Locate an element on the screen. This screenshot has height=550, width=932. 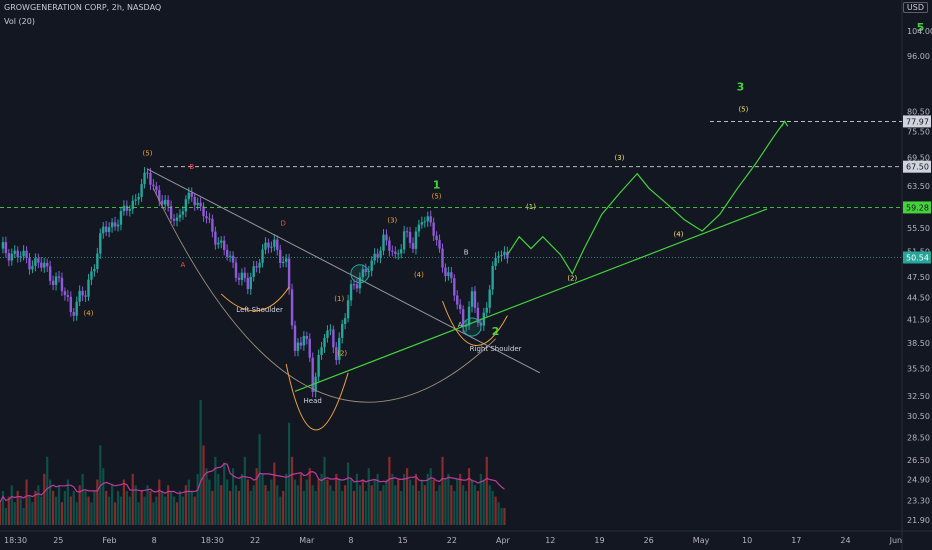
time-tick-label: 10 is located at coordinates (747, 540).